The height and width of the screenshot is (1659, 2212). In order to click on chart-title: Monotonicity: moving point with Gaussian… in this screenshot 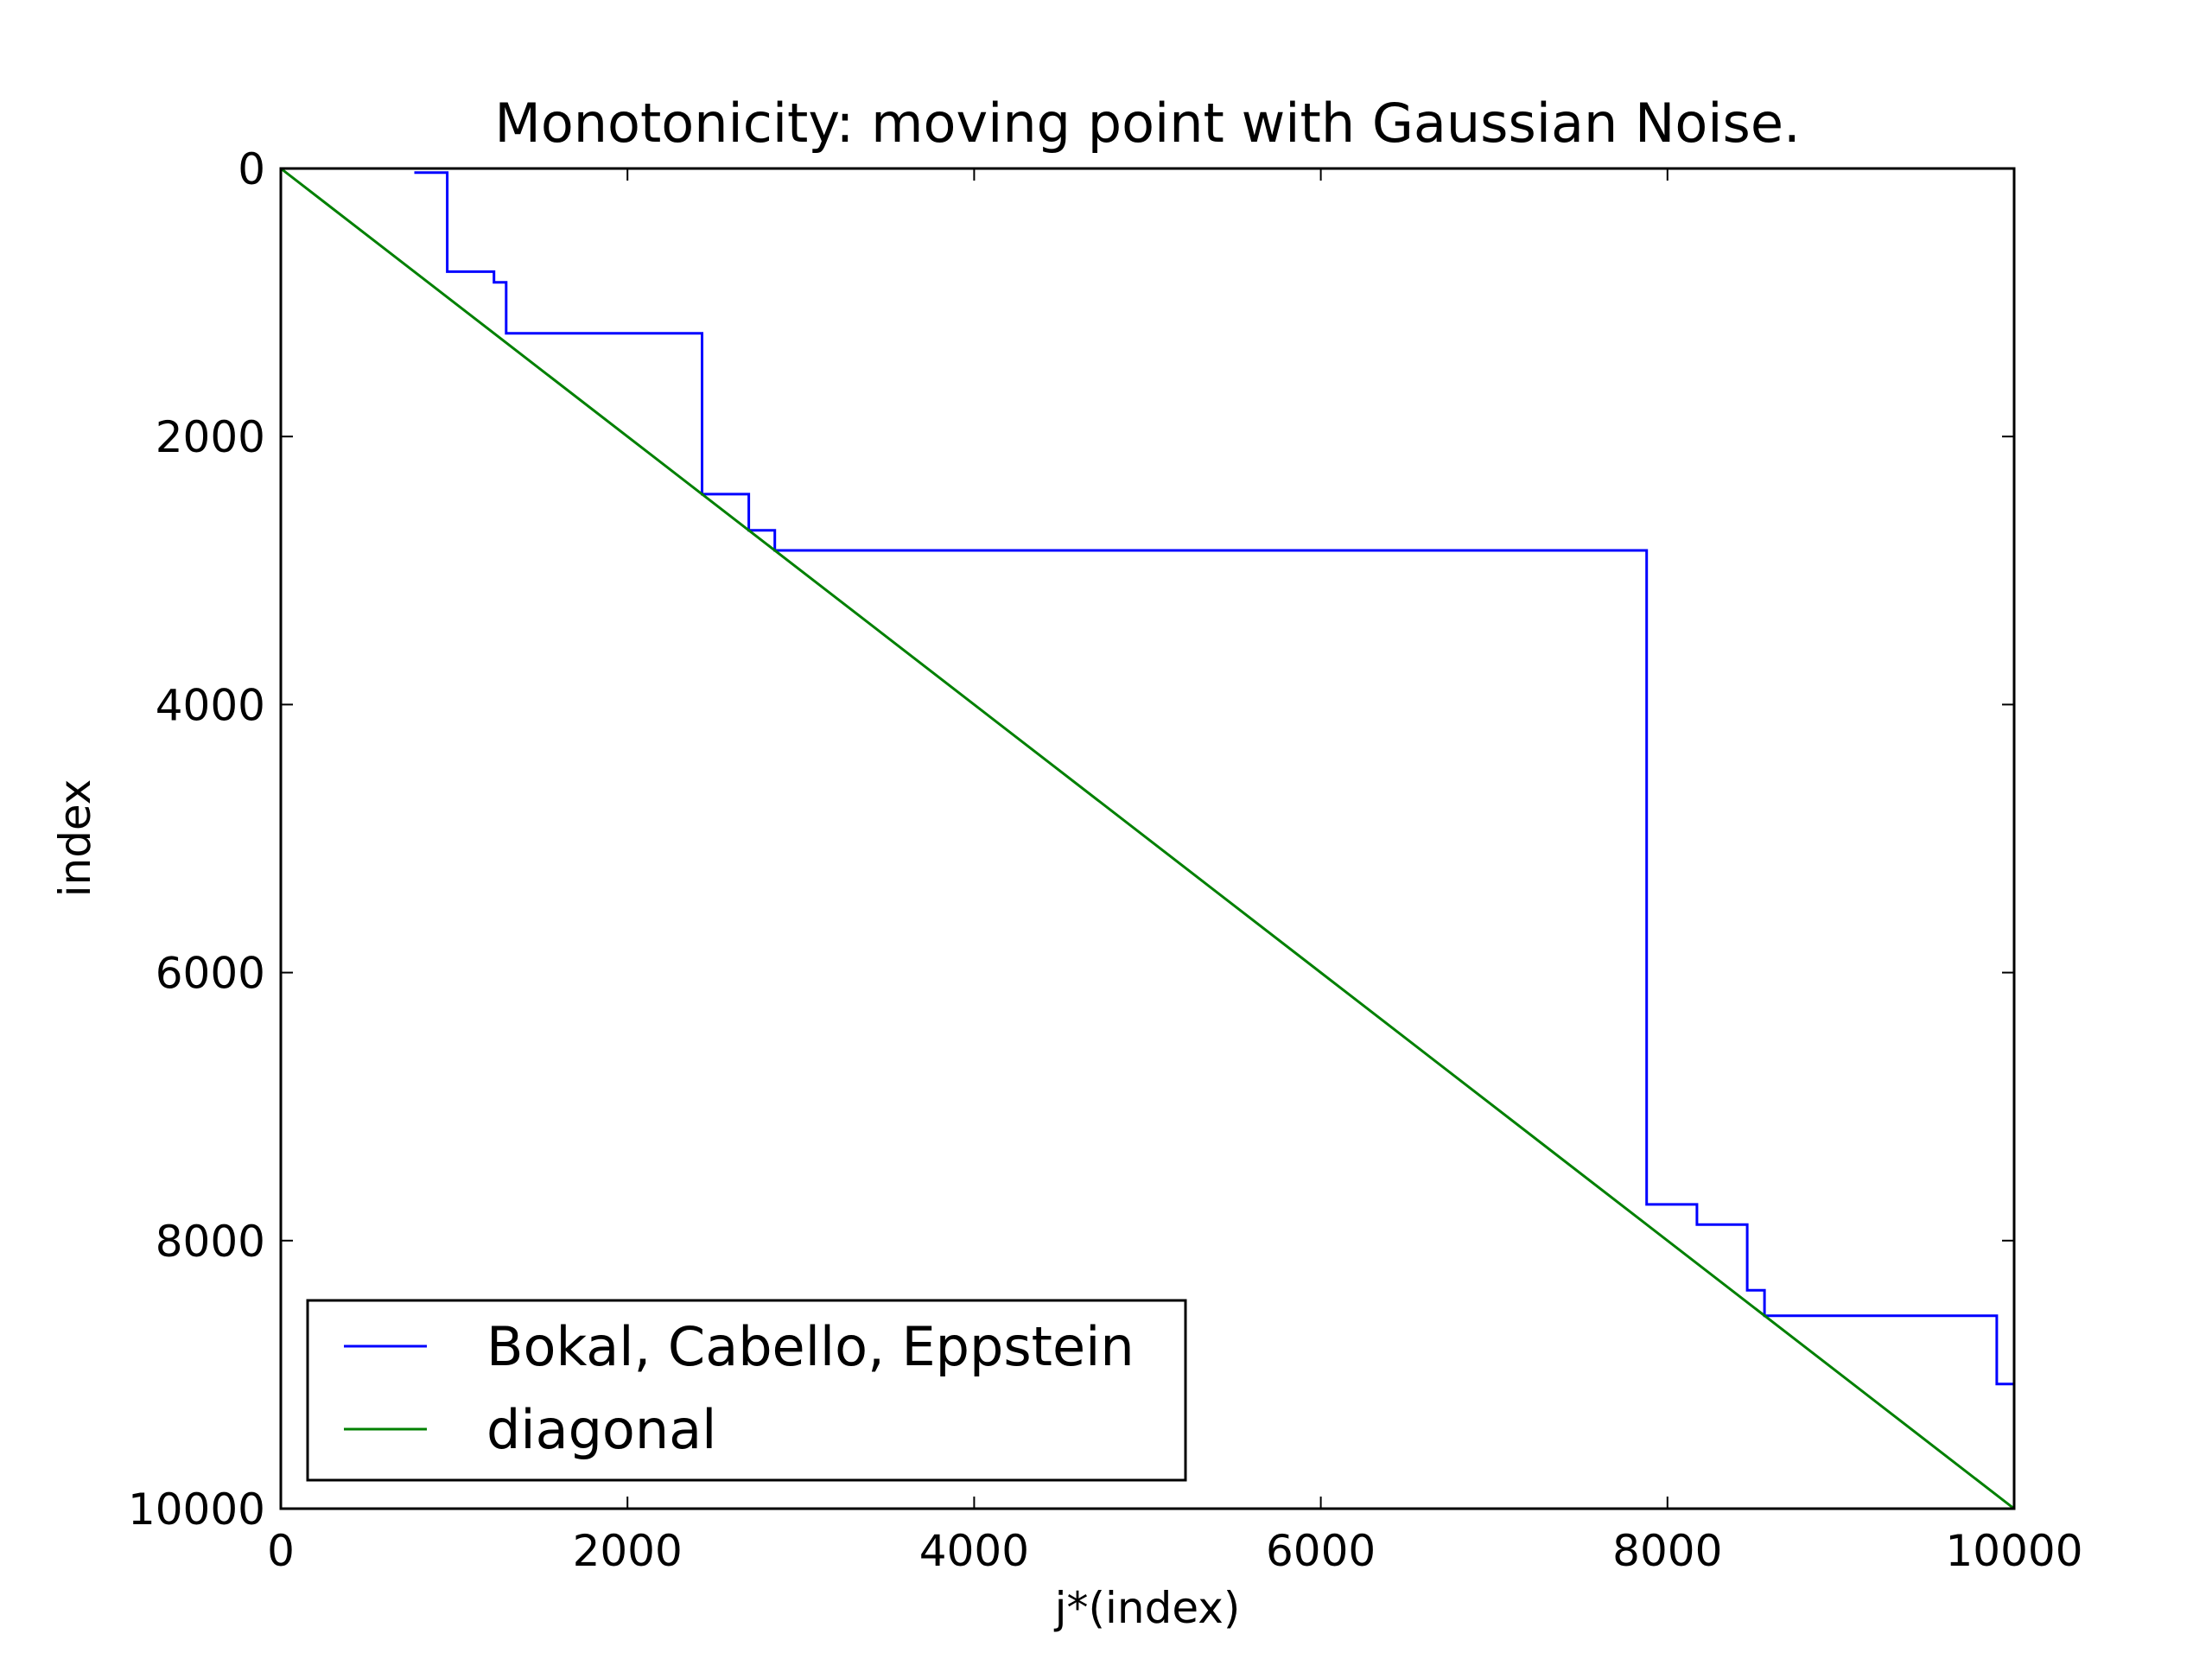, I will do `click(1147, 123)`.